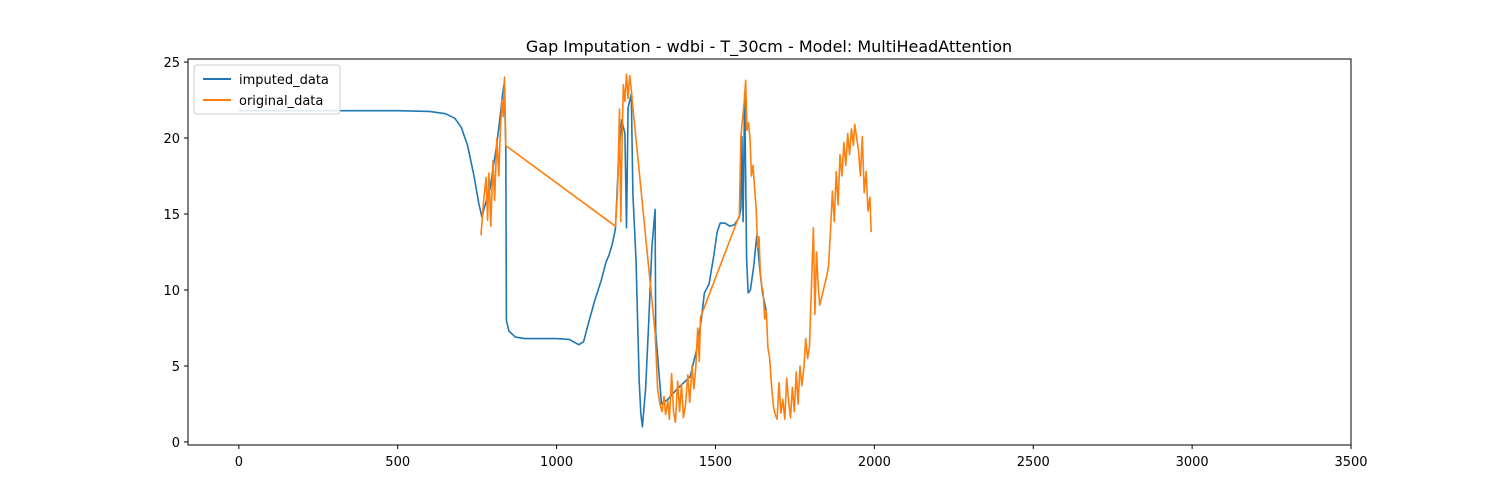 This screenshot has width=1500, height=500. I want to click on x-tick-label: 1000, so click(556, 462).